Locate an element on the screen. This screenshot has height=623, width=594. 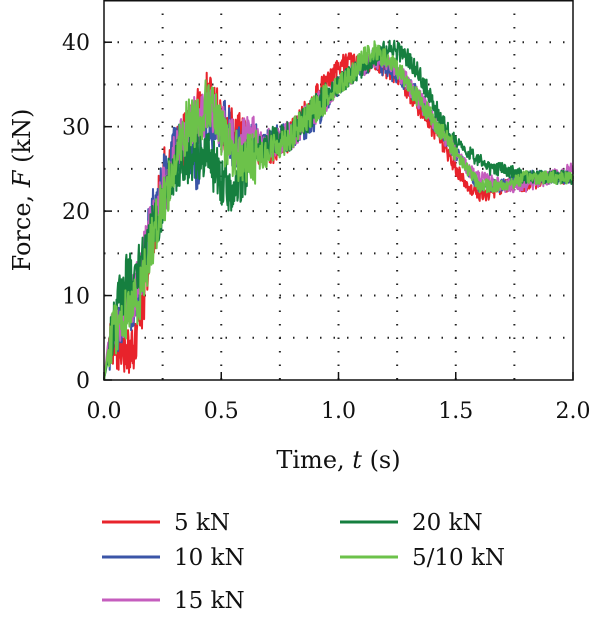
x-tick-label: 0.5 is located at coordinates (221, 411).